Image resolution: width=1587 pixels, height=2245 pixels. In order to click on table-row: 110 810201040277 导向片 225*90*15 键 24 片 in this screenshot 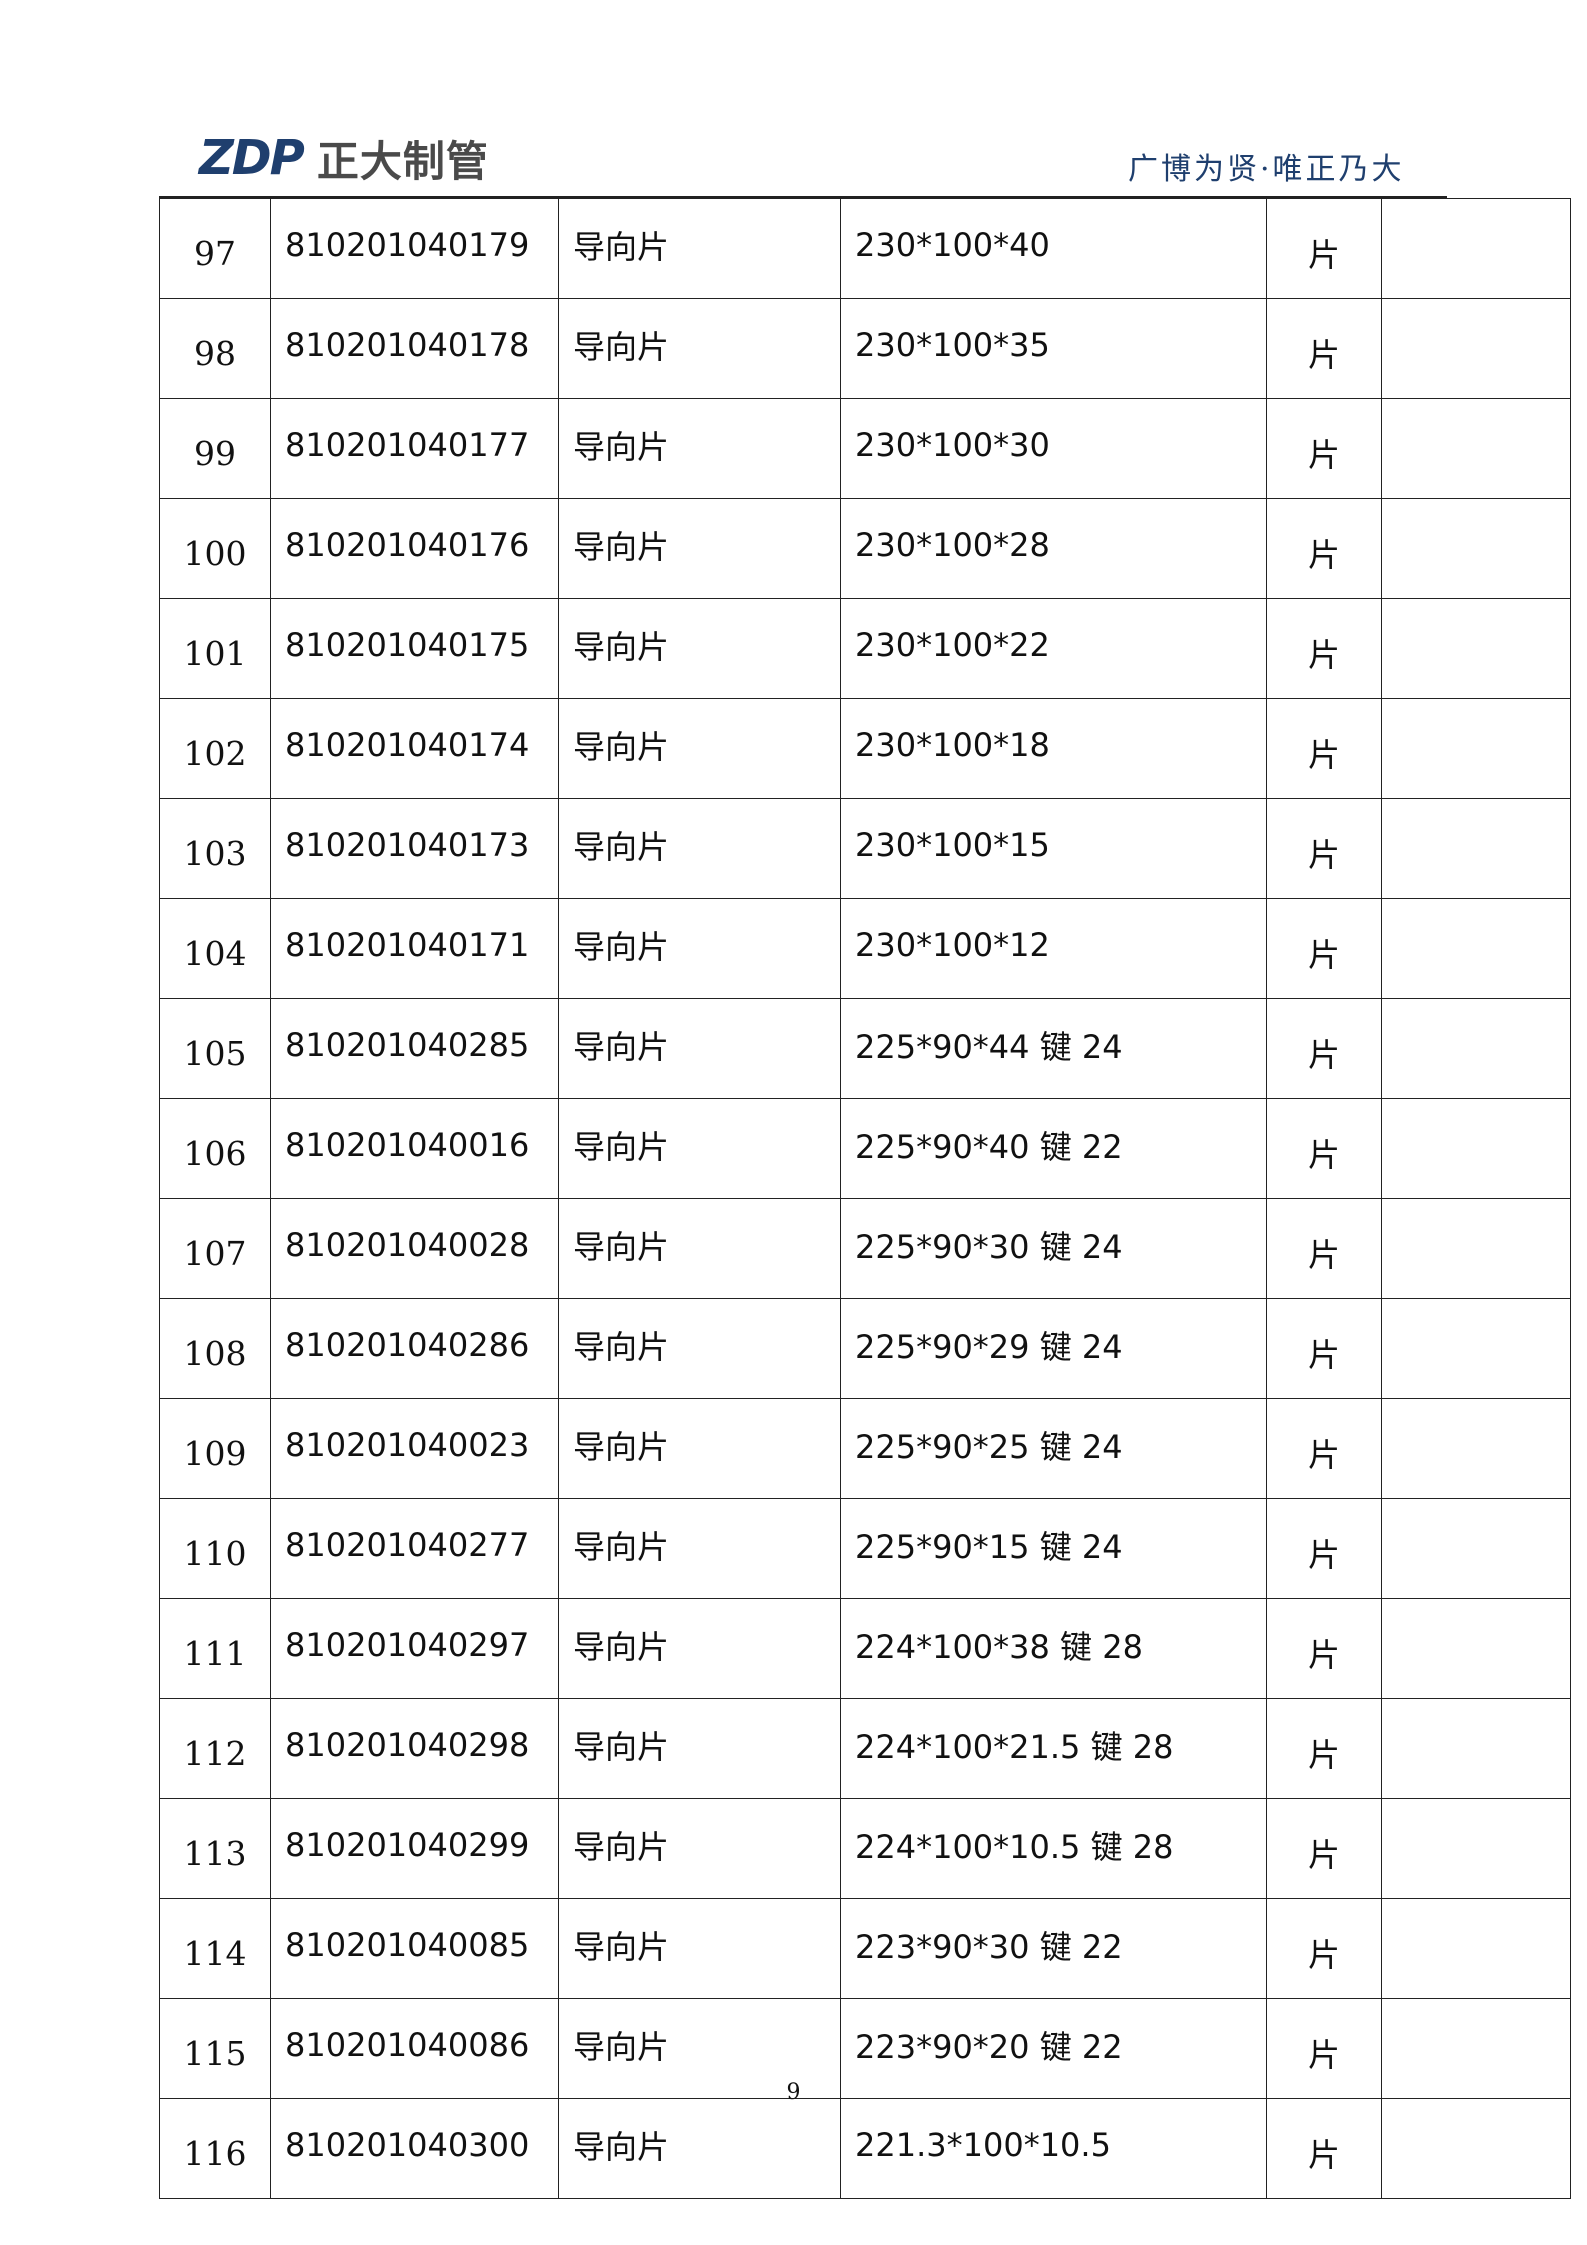, I will do `click(865, 1548)`.